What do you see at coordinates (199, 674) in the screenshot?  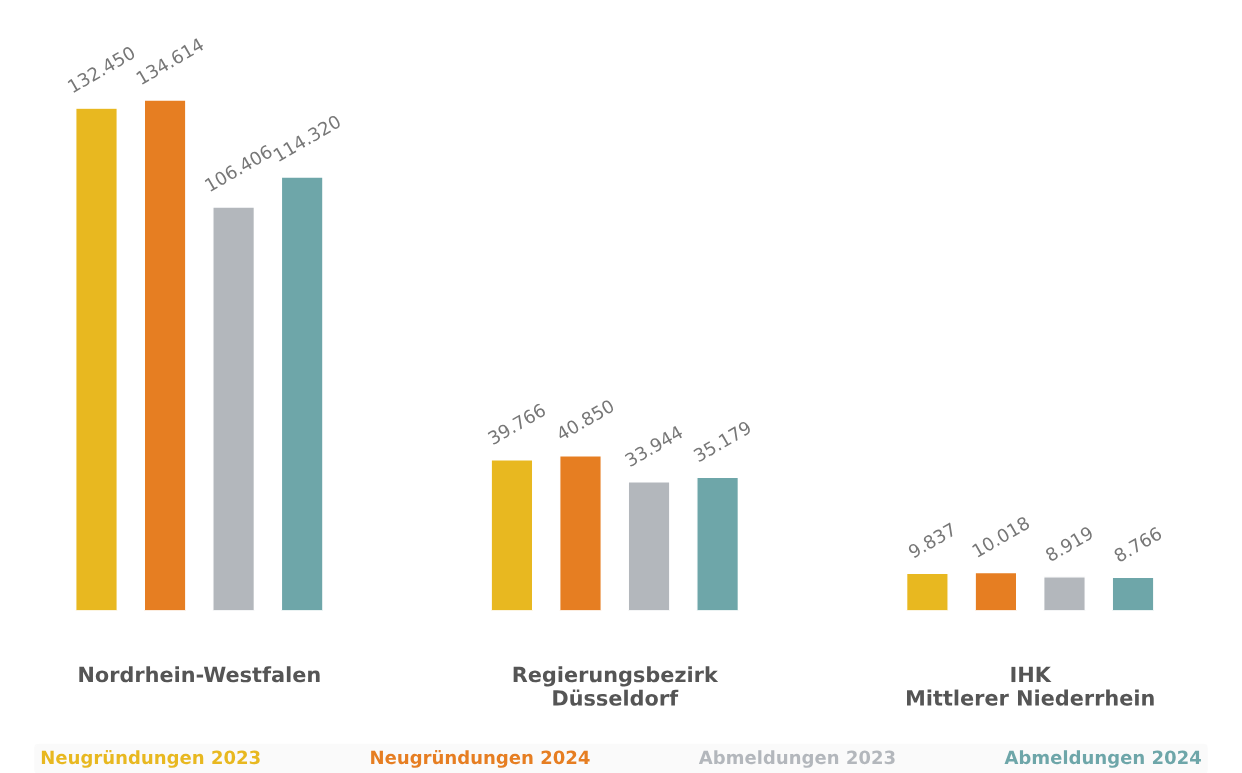 I see `x-tick-label: Nordrhein-Westfalen` at bounding box center [199, 674].